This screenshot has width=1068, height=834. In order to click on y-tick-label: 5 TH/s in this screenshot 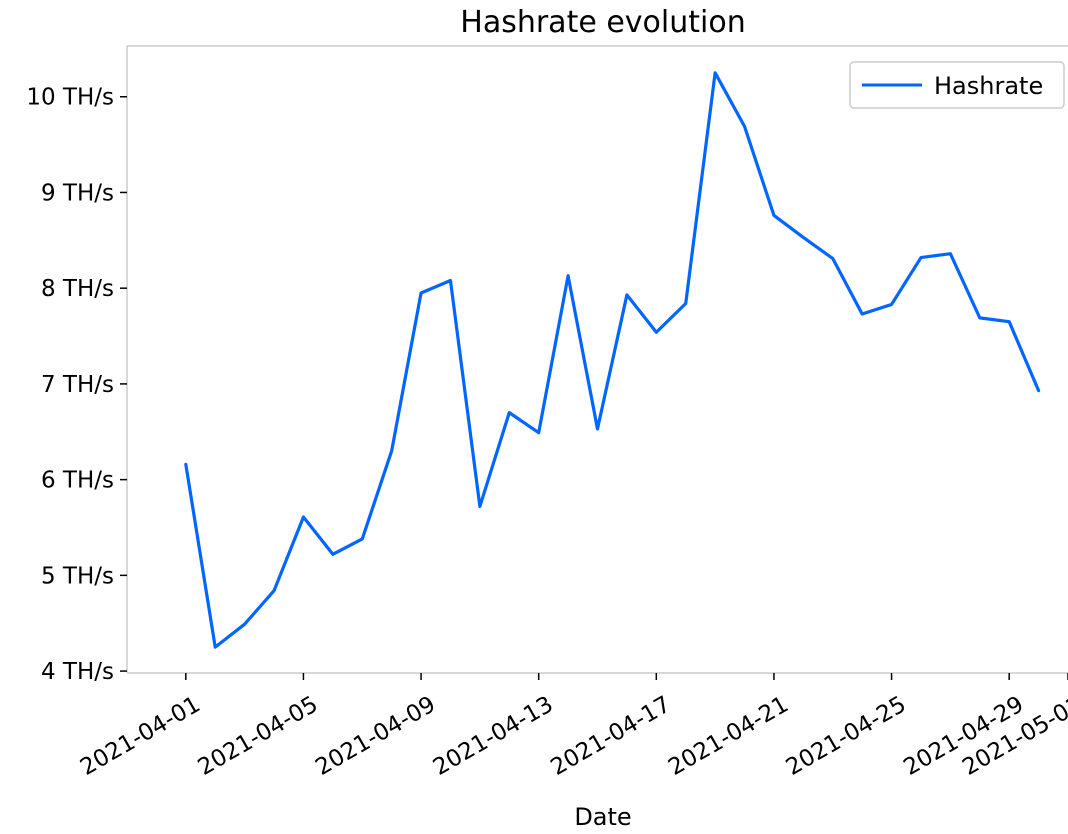, I will do `click(77, 576)`.